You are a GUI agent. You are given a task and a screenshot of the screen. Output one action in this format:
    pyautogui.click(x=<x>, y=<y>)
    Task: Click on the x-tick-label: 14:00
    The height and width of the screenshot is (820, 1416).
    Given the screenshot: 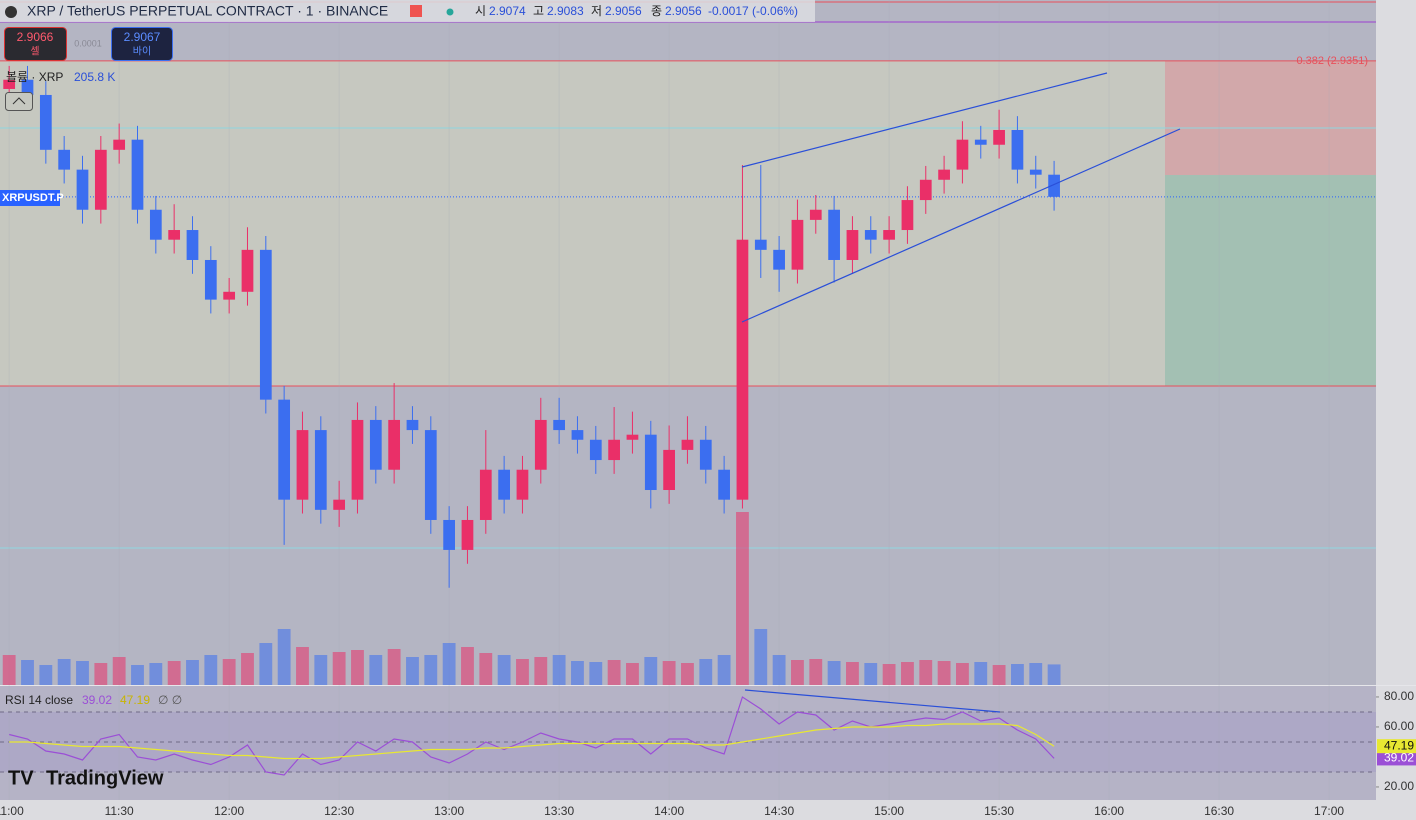 What is the action you would take?
    pyautogui.click(x=669, y=811)
    